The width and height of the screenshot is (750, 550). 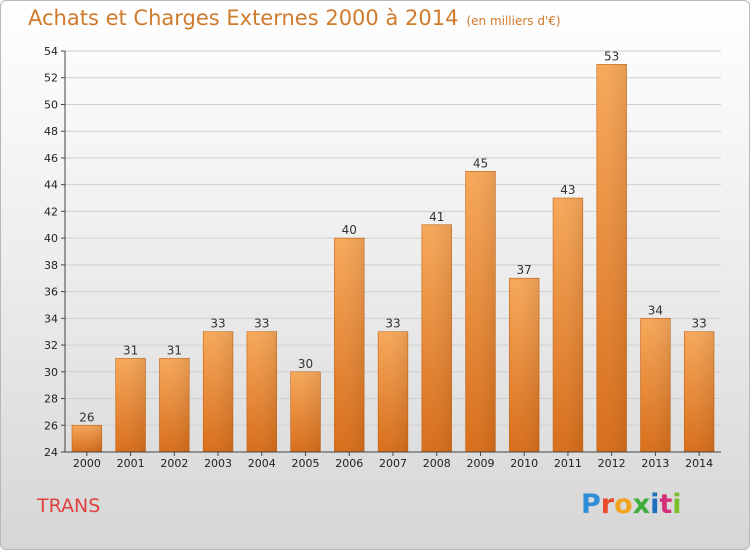 I want to click on x-tick-label-2005: 2005, so click(x=306, y=463).